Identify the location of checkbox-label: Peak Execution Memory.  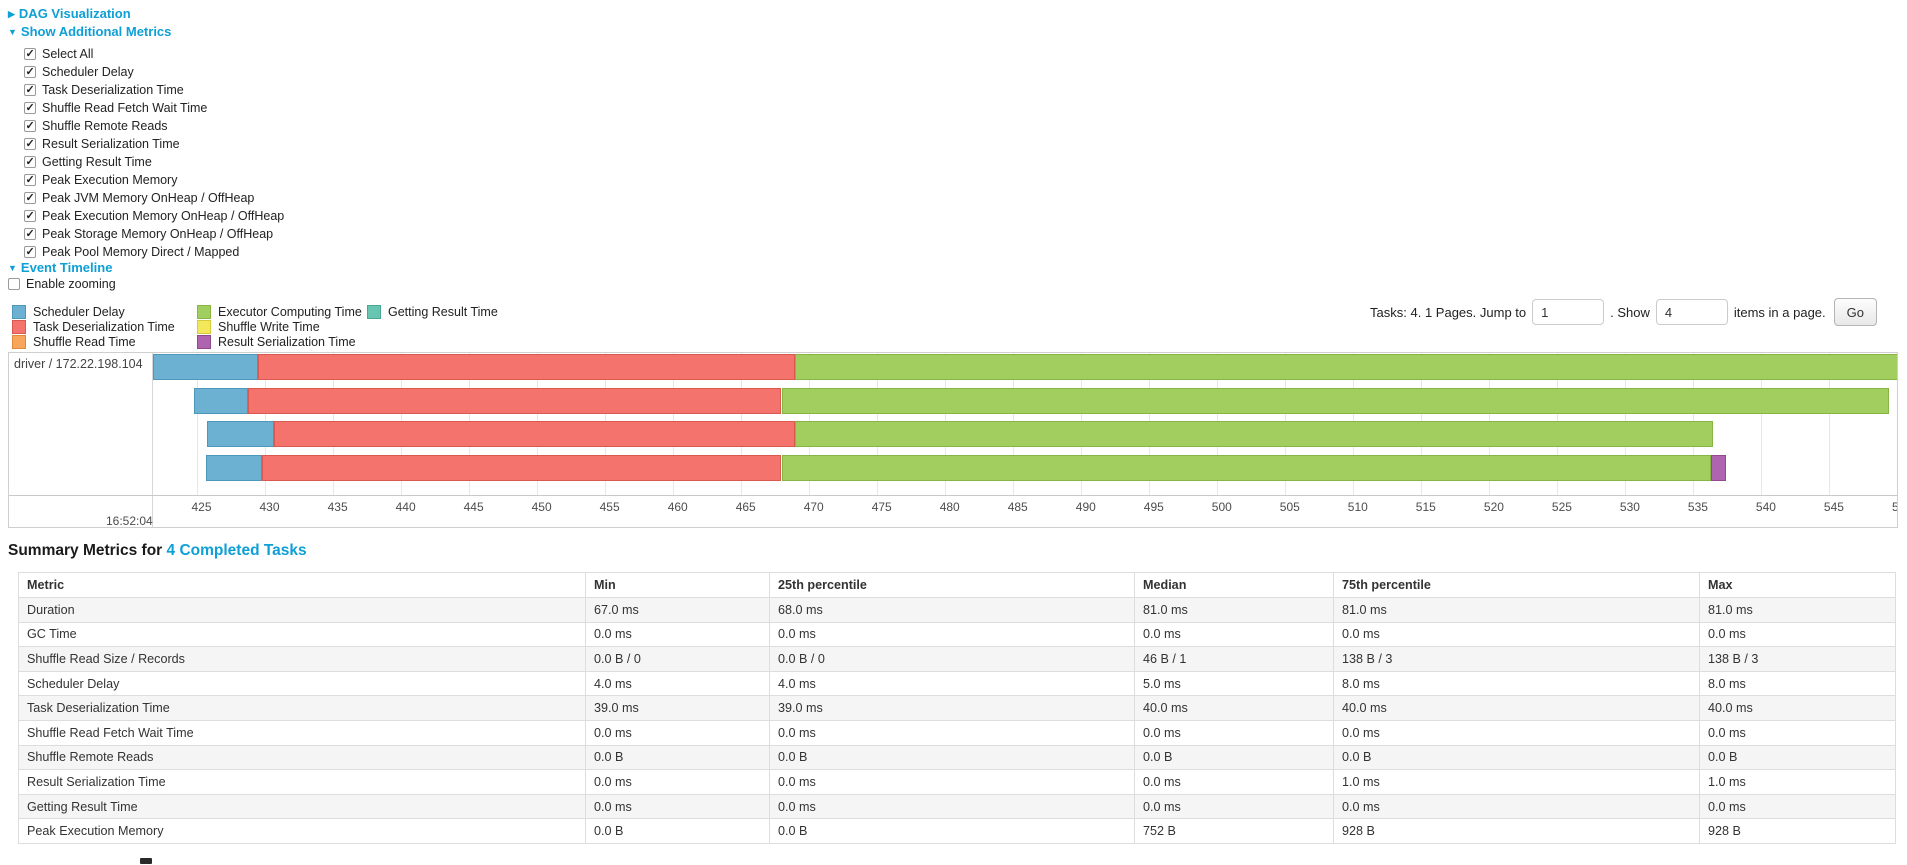
(110, 180).